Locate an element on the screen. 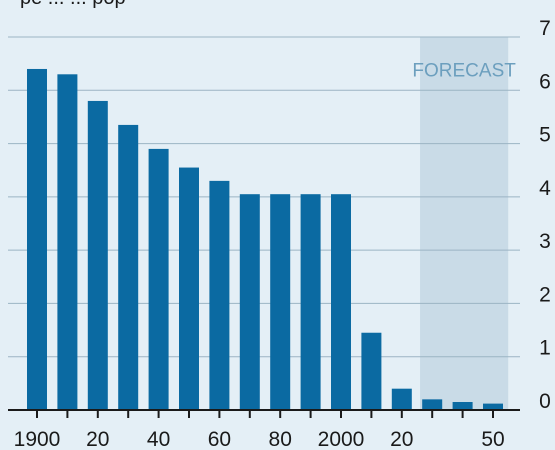  y-axis-tick-labels: 0 1 2 3 4 5 6 7 is located at coordinates (545, 215).